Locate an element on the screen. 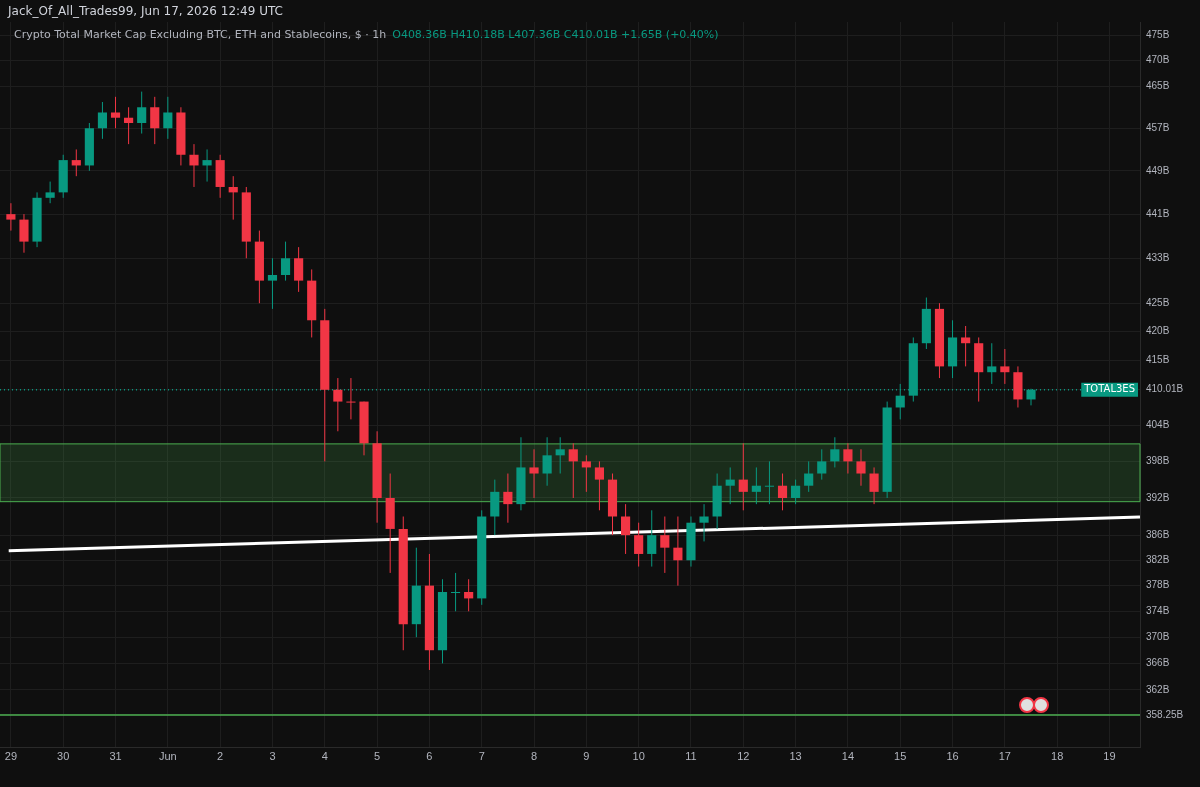 Image resolution: width=1200 pixels, height=787 pixels. x-tick-label: 3 is located at coordinates (272, 756).